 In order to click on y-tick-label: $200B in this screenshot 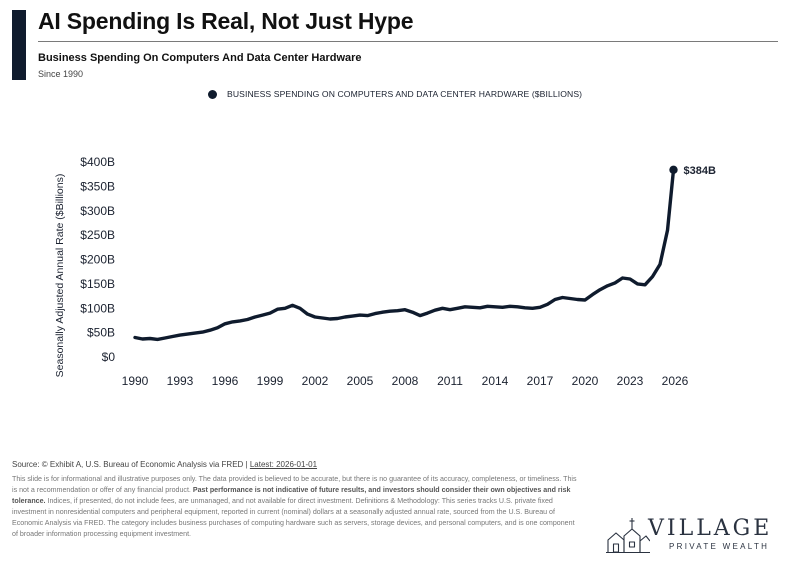, I will do `click(97, 260)`.